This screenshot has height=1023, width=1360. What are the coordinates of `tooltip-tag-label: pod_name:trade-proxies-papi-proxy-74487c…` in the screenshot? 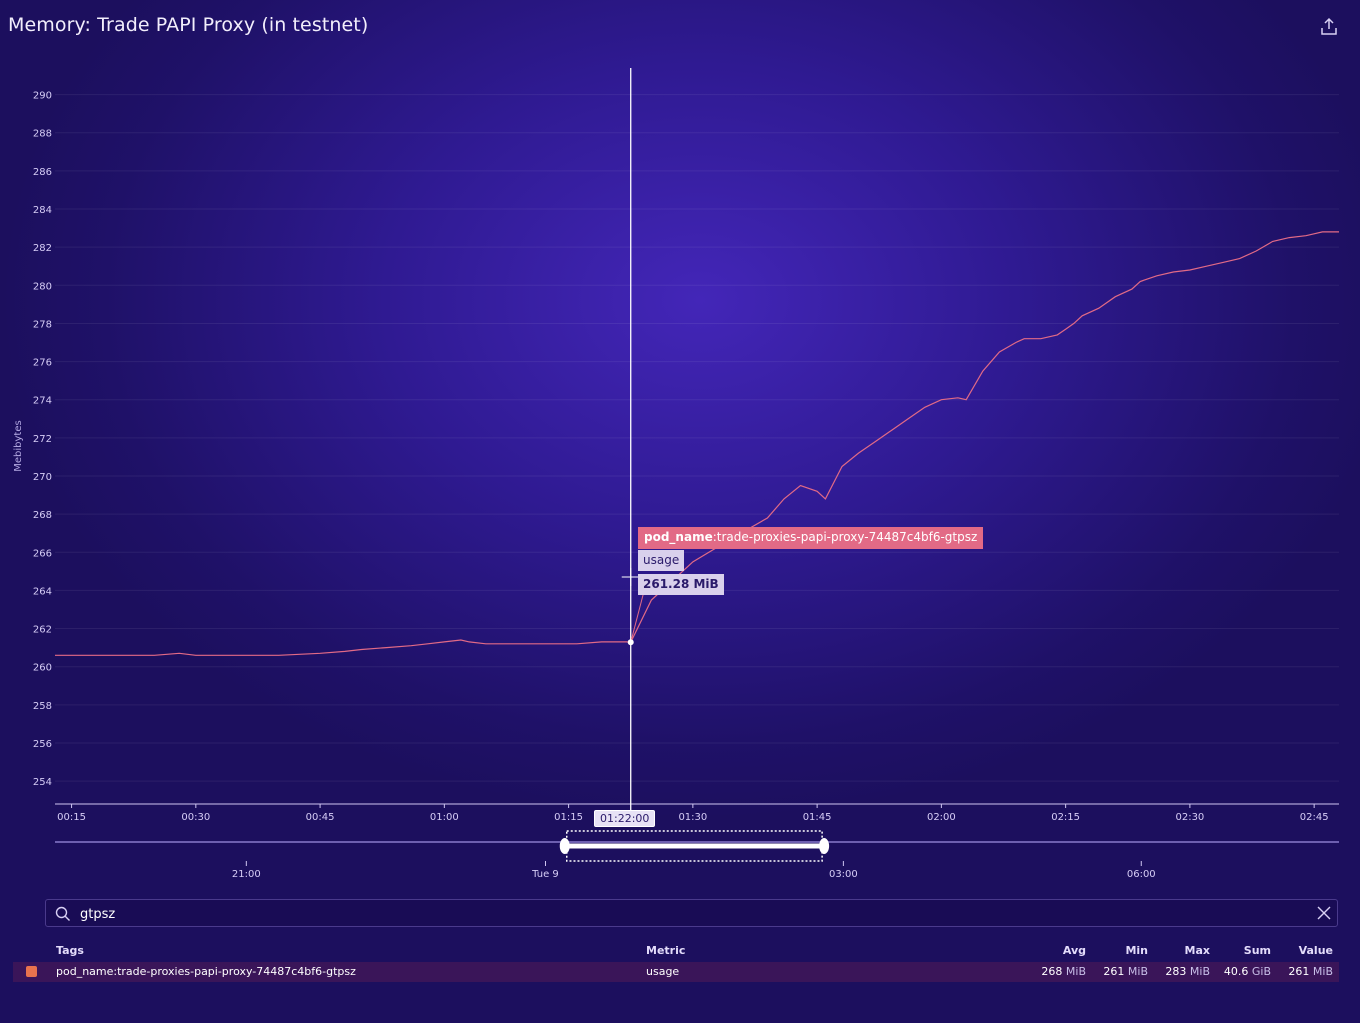 It's located at (811, 538).